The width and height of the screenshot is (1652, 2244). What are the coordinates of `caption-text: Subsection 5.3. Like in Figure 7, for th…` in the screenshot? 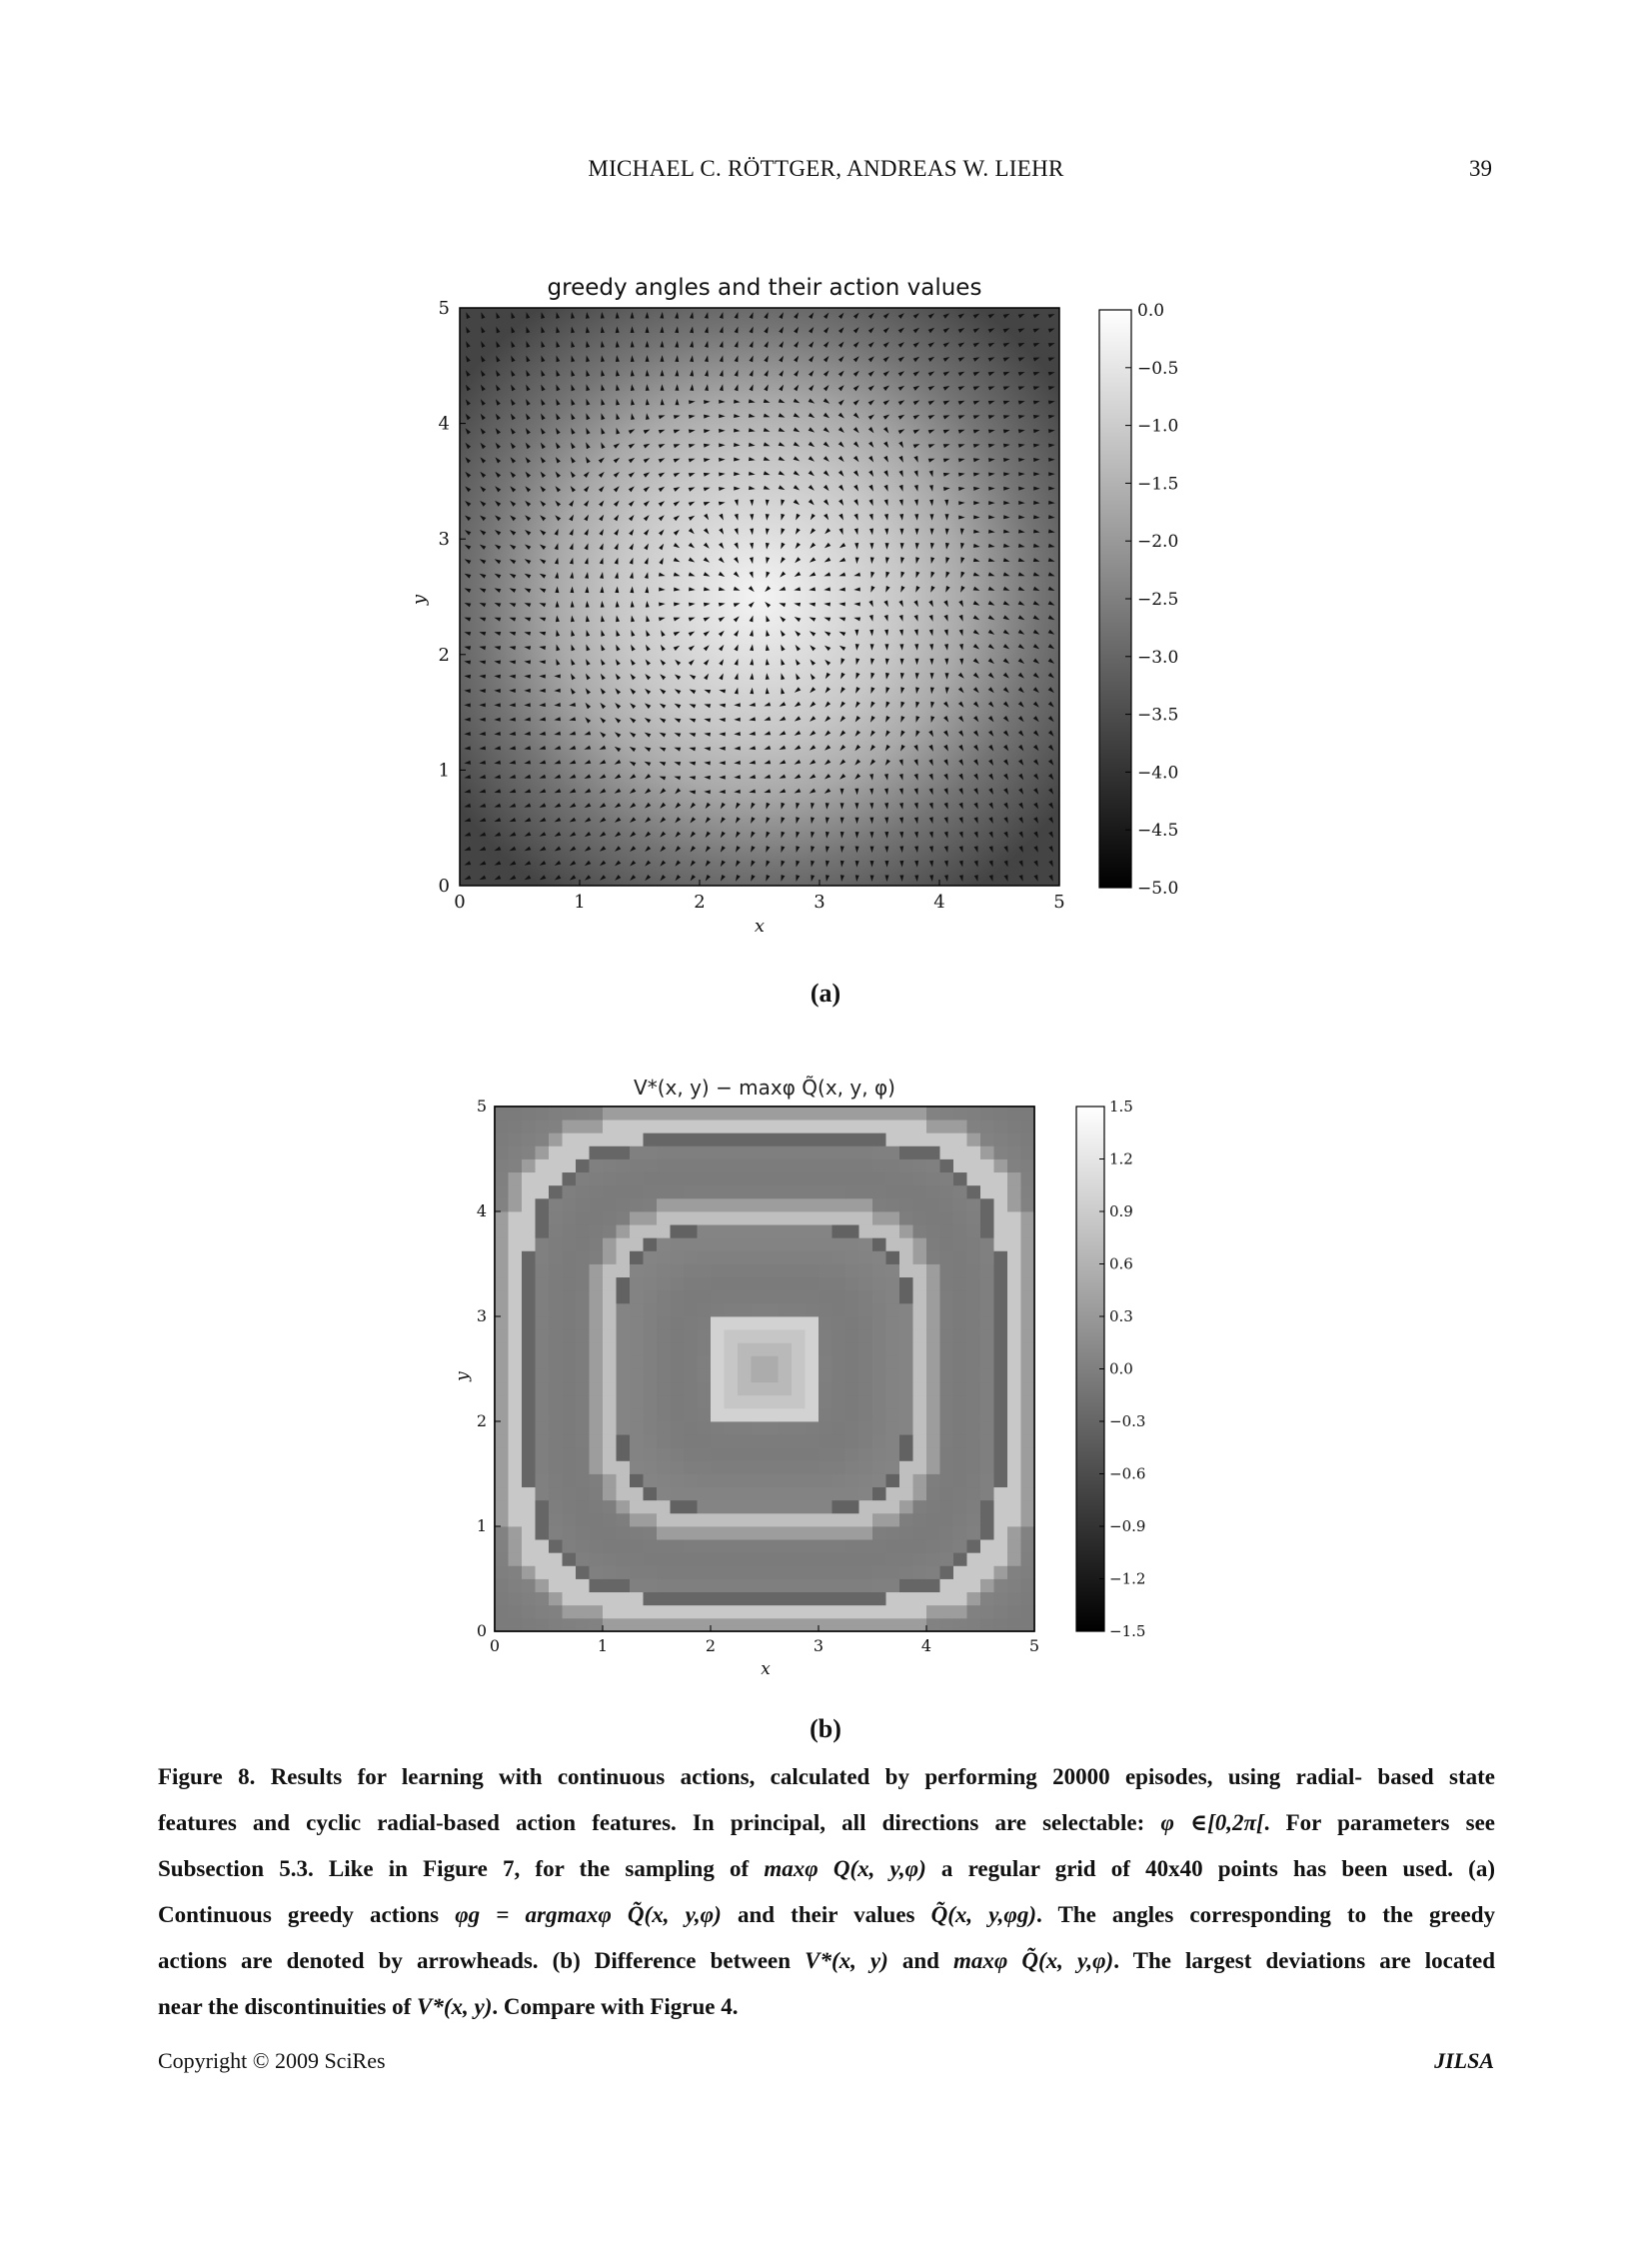 It's located at (454, 1868).